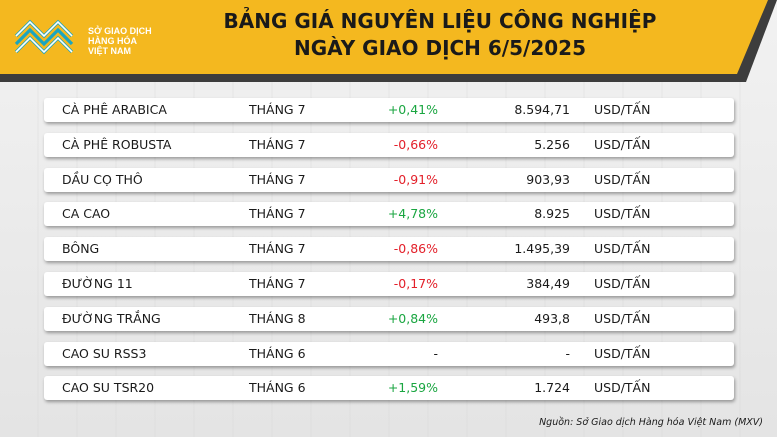 The image size is (777, 437). Describe the element at coordinates (110, 51) in the screenshot. I see `logo-line-3: VIỆT NAM` at that location.